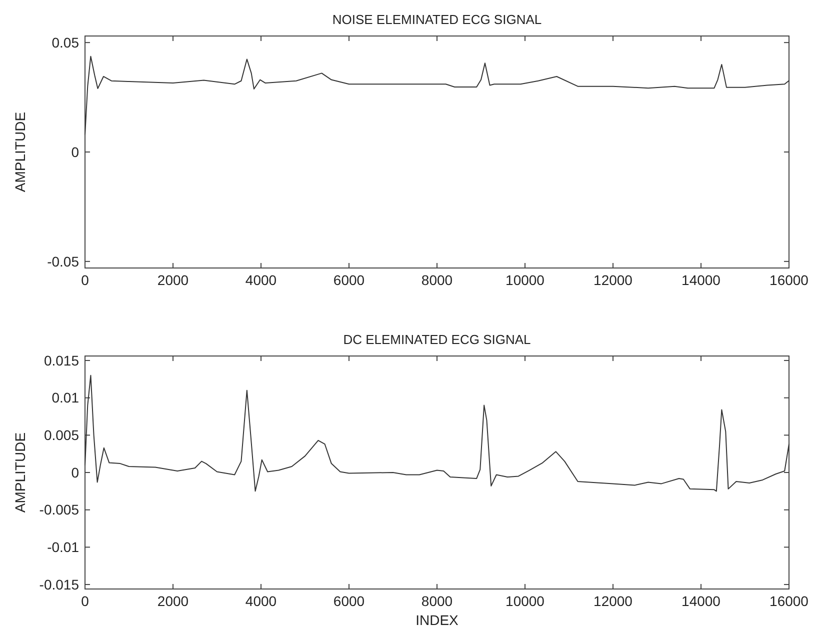 Image resolution: width=820 pixels, height=634 pixels. I want to click on x-axis-title: INDEX, so click(438, 620).